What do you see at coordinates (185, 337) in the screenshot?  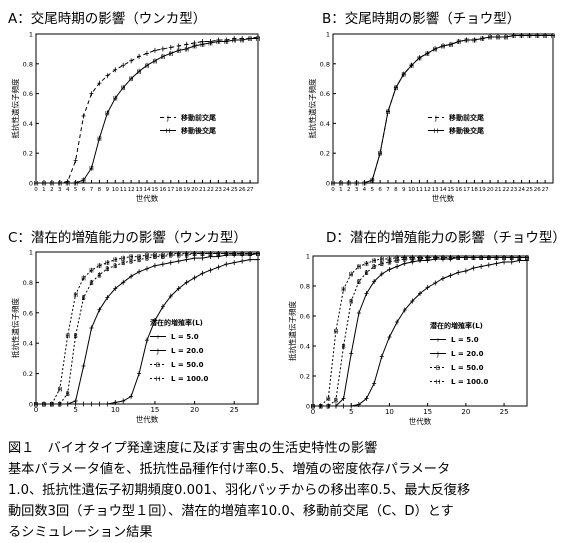 I see `legend-entry: L = 5.0` at bounding box center [185, 337].